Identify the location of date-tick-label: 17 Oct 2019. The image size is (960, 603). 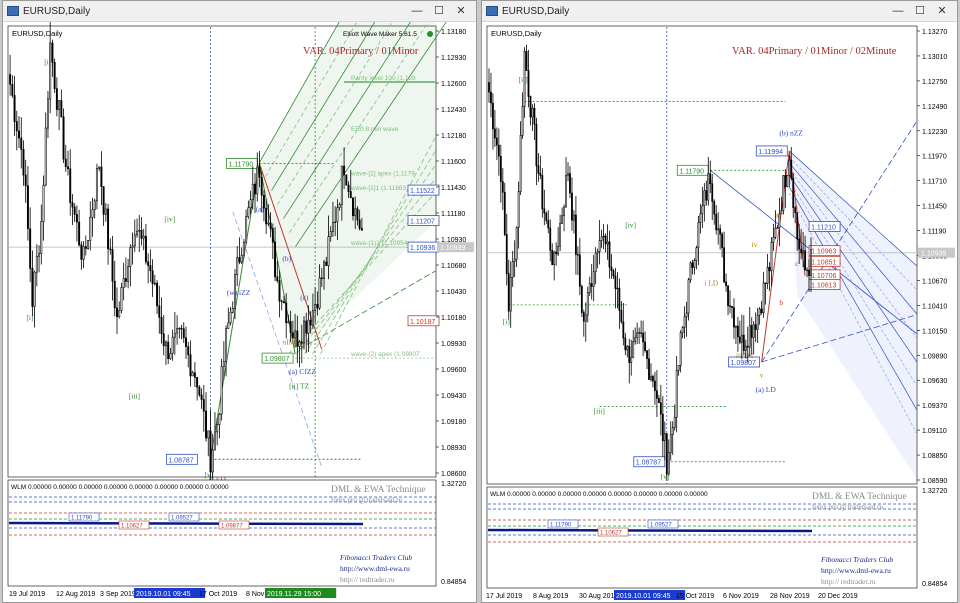
(218, 594).